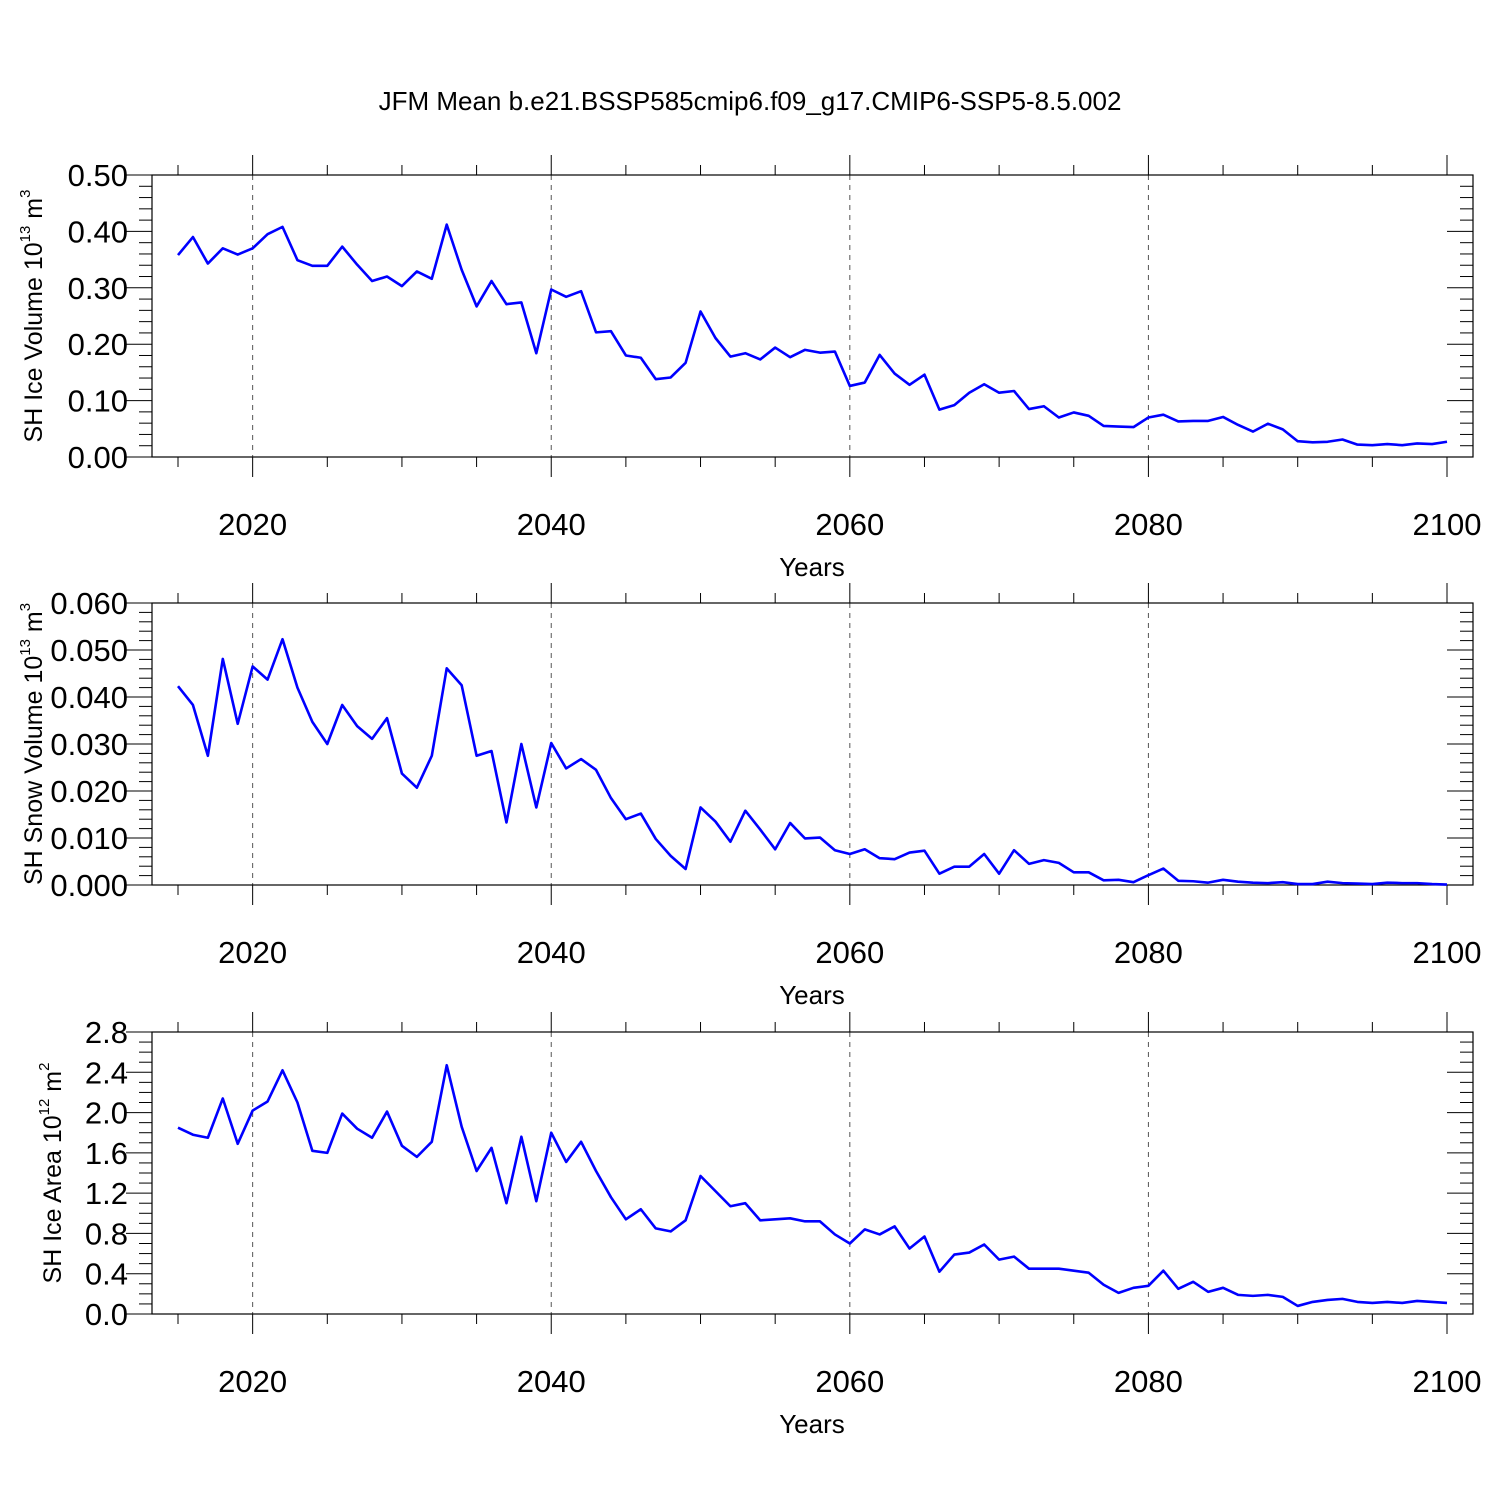 Image resolution: width=1500 pixels, height=1500 pixels. I want to click on y-tick-label: 0.040, so click(89, 697).